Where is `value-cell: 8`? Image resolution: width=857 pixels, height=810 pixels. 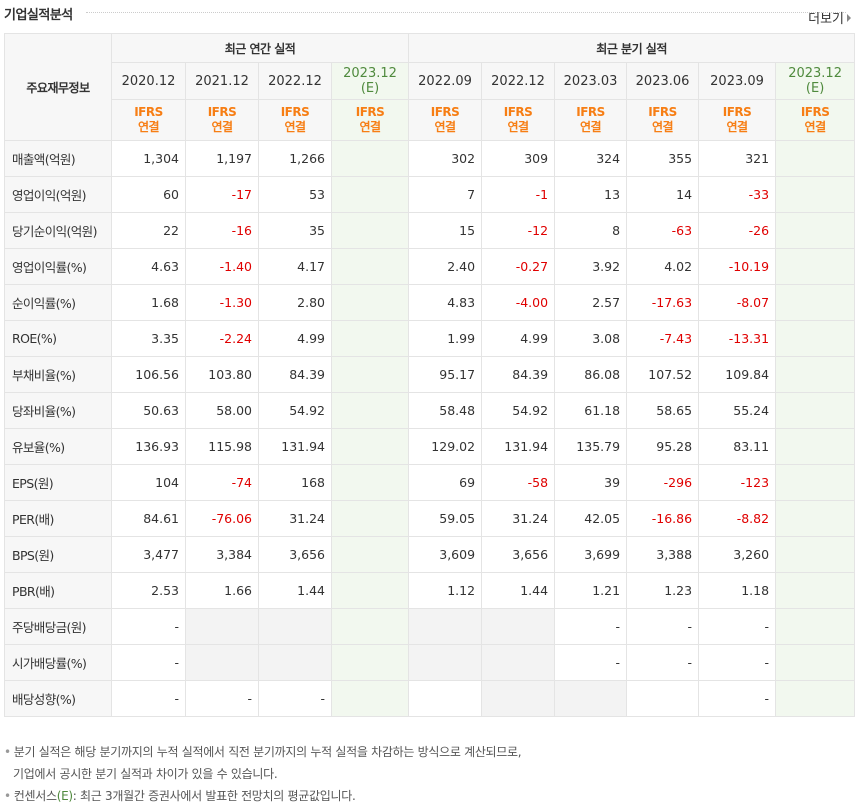
value-cell: 8 is located at coordinates (591, 230).